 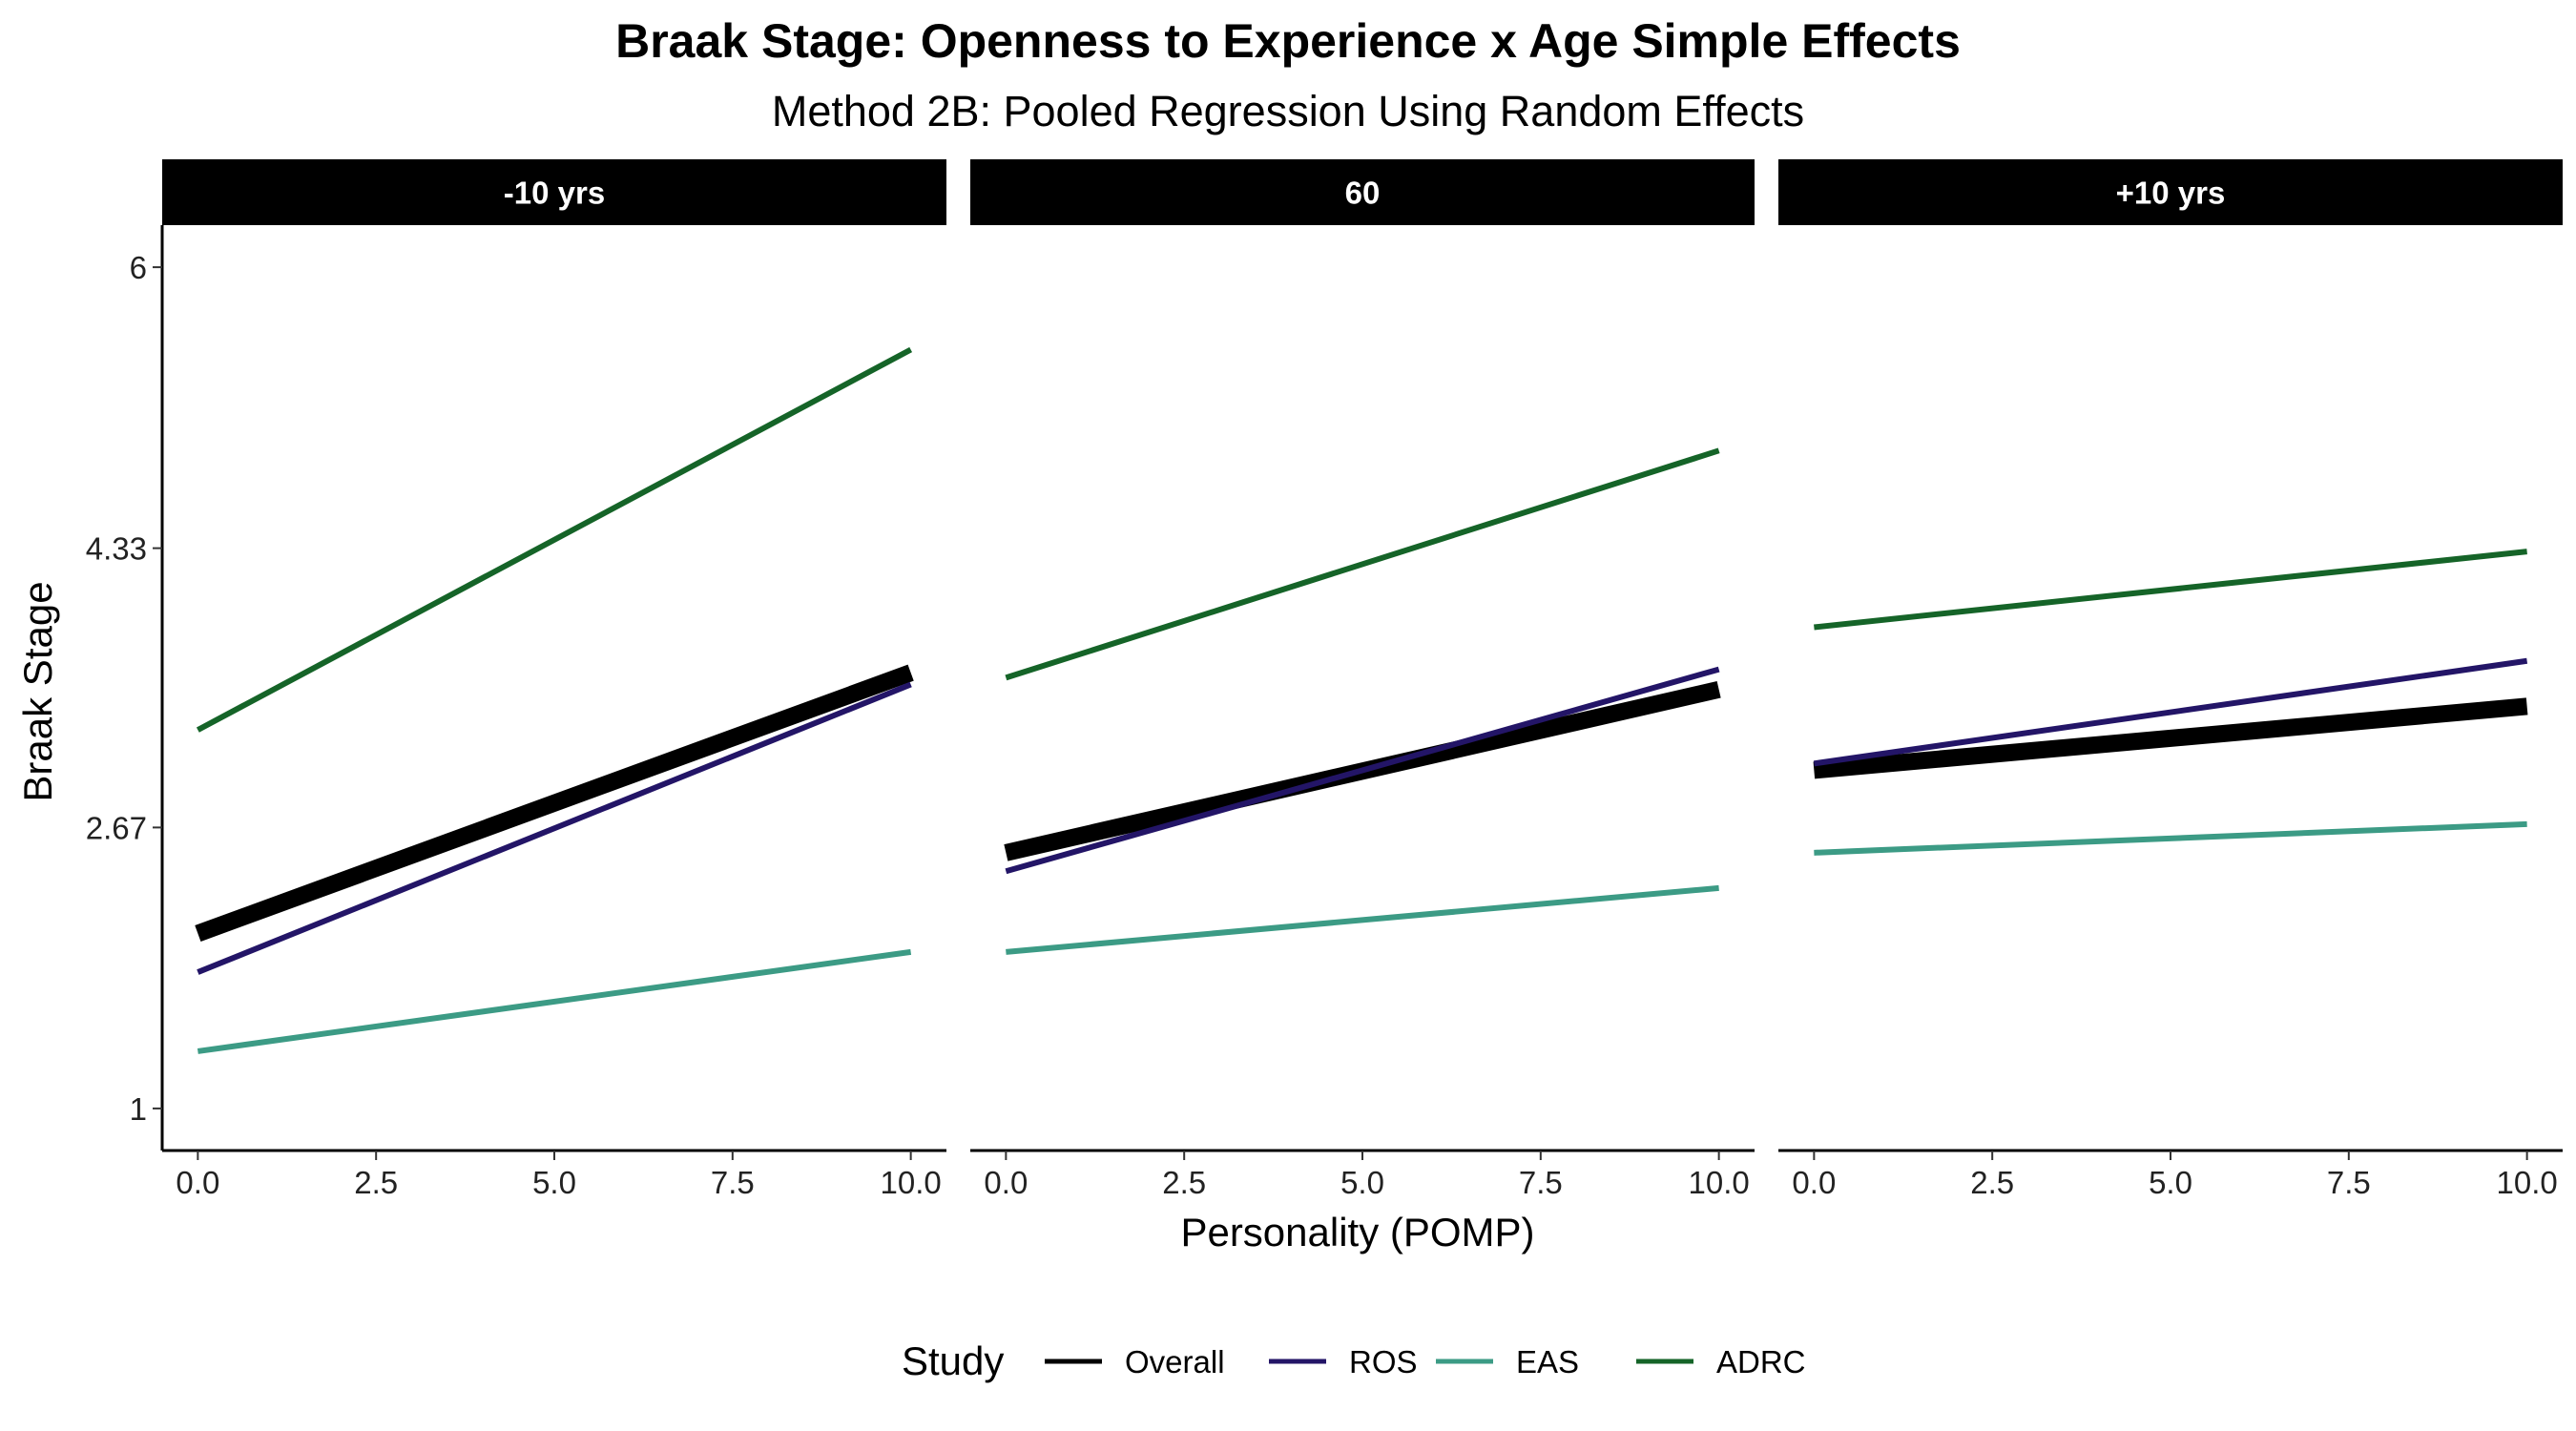 I want to click on legend: Study Overall ROS EAS ADRC, so click(x=1354, y=1360).